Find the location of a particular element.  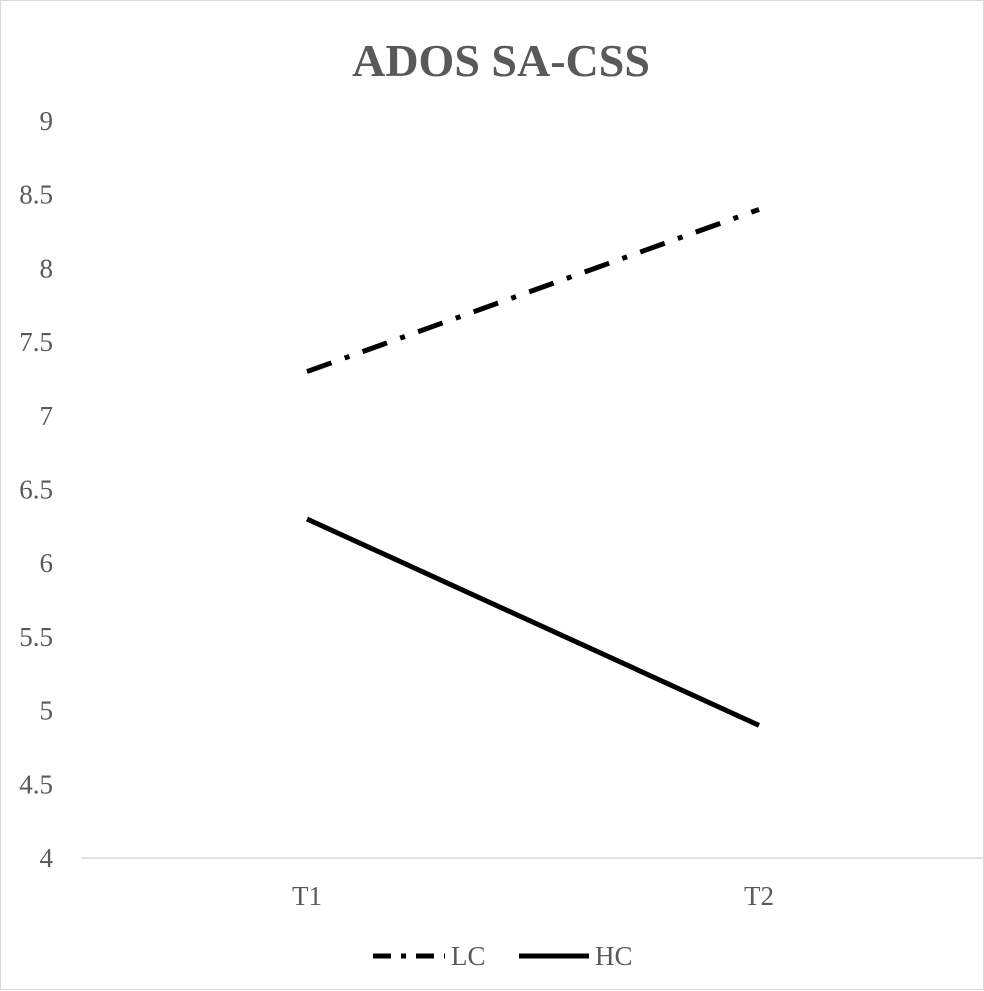

legend-label-lc: LC is located at coordinates (468, 956).